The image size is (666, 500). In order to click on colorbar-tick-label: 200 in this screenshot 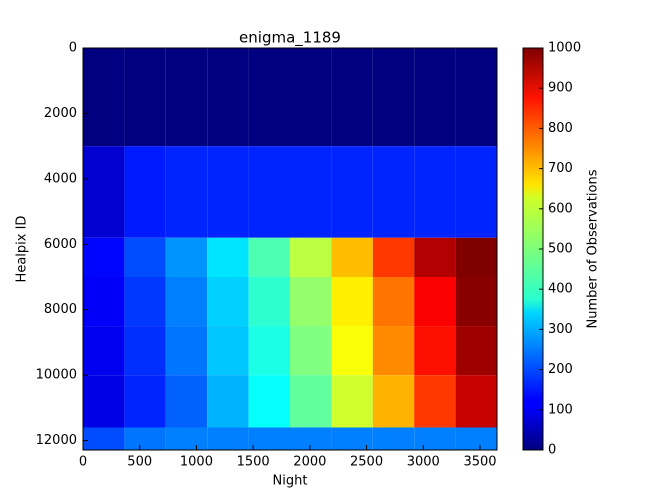, I will do `click(560, 369)`.